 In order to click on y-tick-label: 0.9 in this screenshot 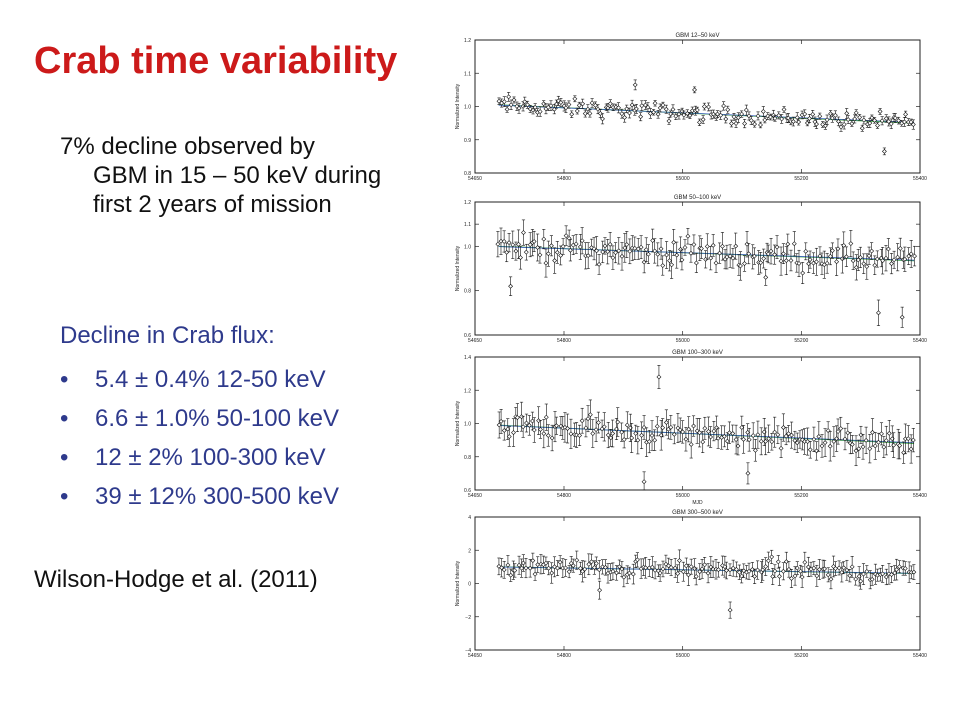, I will do `click(467, 141)`.